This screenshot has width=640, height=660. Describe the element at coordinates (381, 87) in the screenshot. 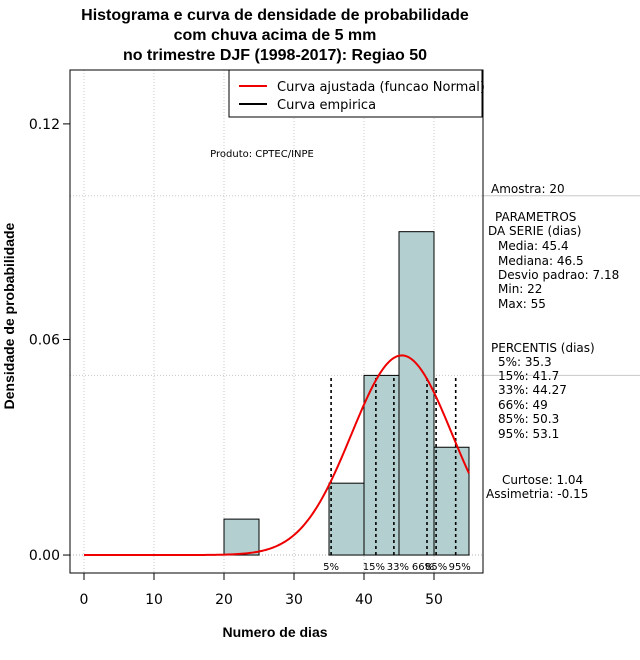

I see `legend-label: Curva ajustada (funcao Normal)` at that location.